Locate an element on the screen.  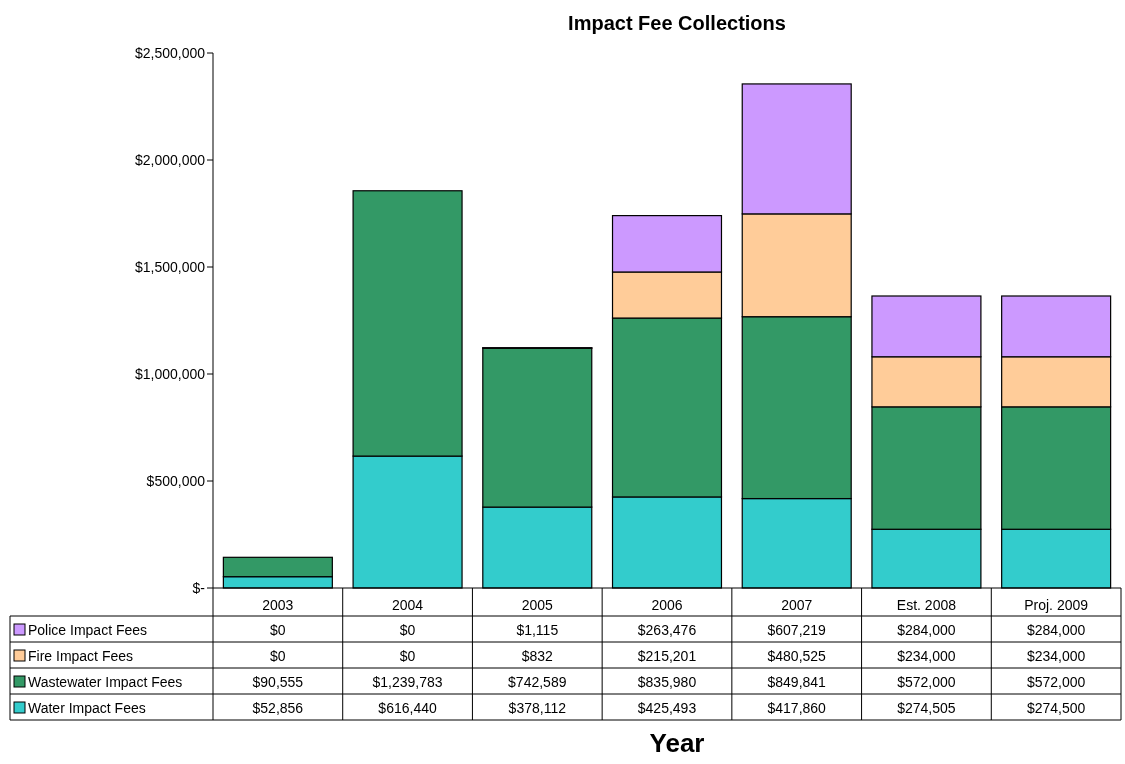
legend-label: Police Impact Fees is located at coordinates (88, 629).